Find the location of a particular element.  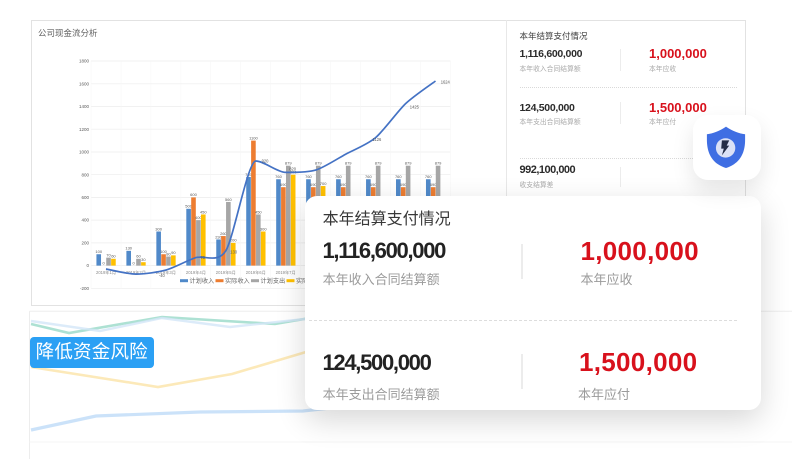

svg-text: 2019年3月 is located at coordinates (166, 272).